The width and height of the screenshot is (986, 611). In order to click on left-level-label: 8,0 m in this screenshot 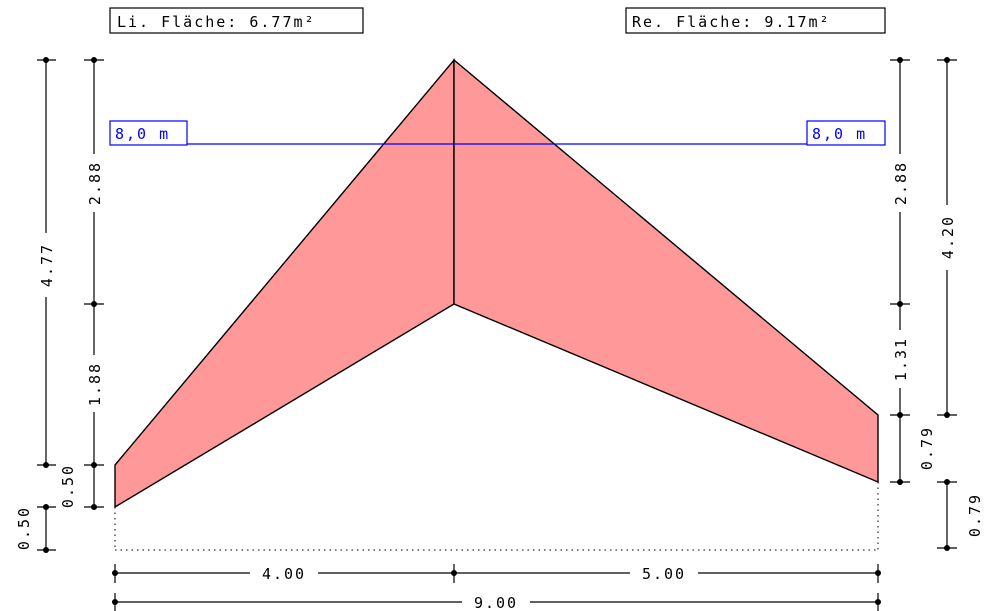, I will do `click(148, 133)`.